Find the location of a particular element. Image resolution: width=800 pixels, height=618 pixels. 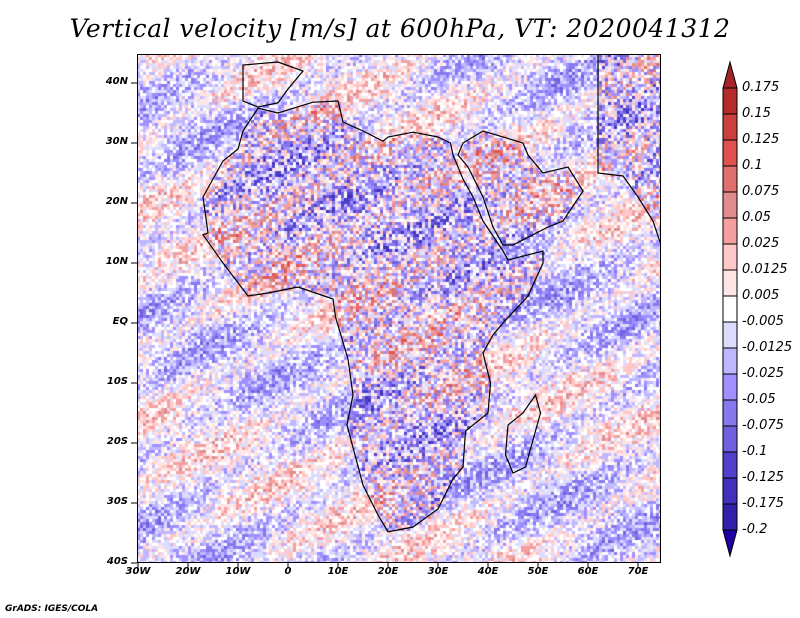

grads-credit: GrADS: IGES/COLA is located at coordinates (52, 609).